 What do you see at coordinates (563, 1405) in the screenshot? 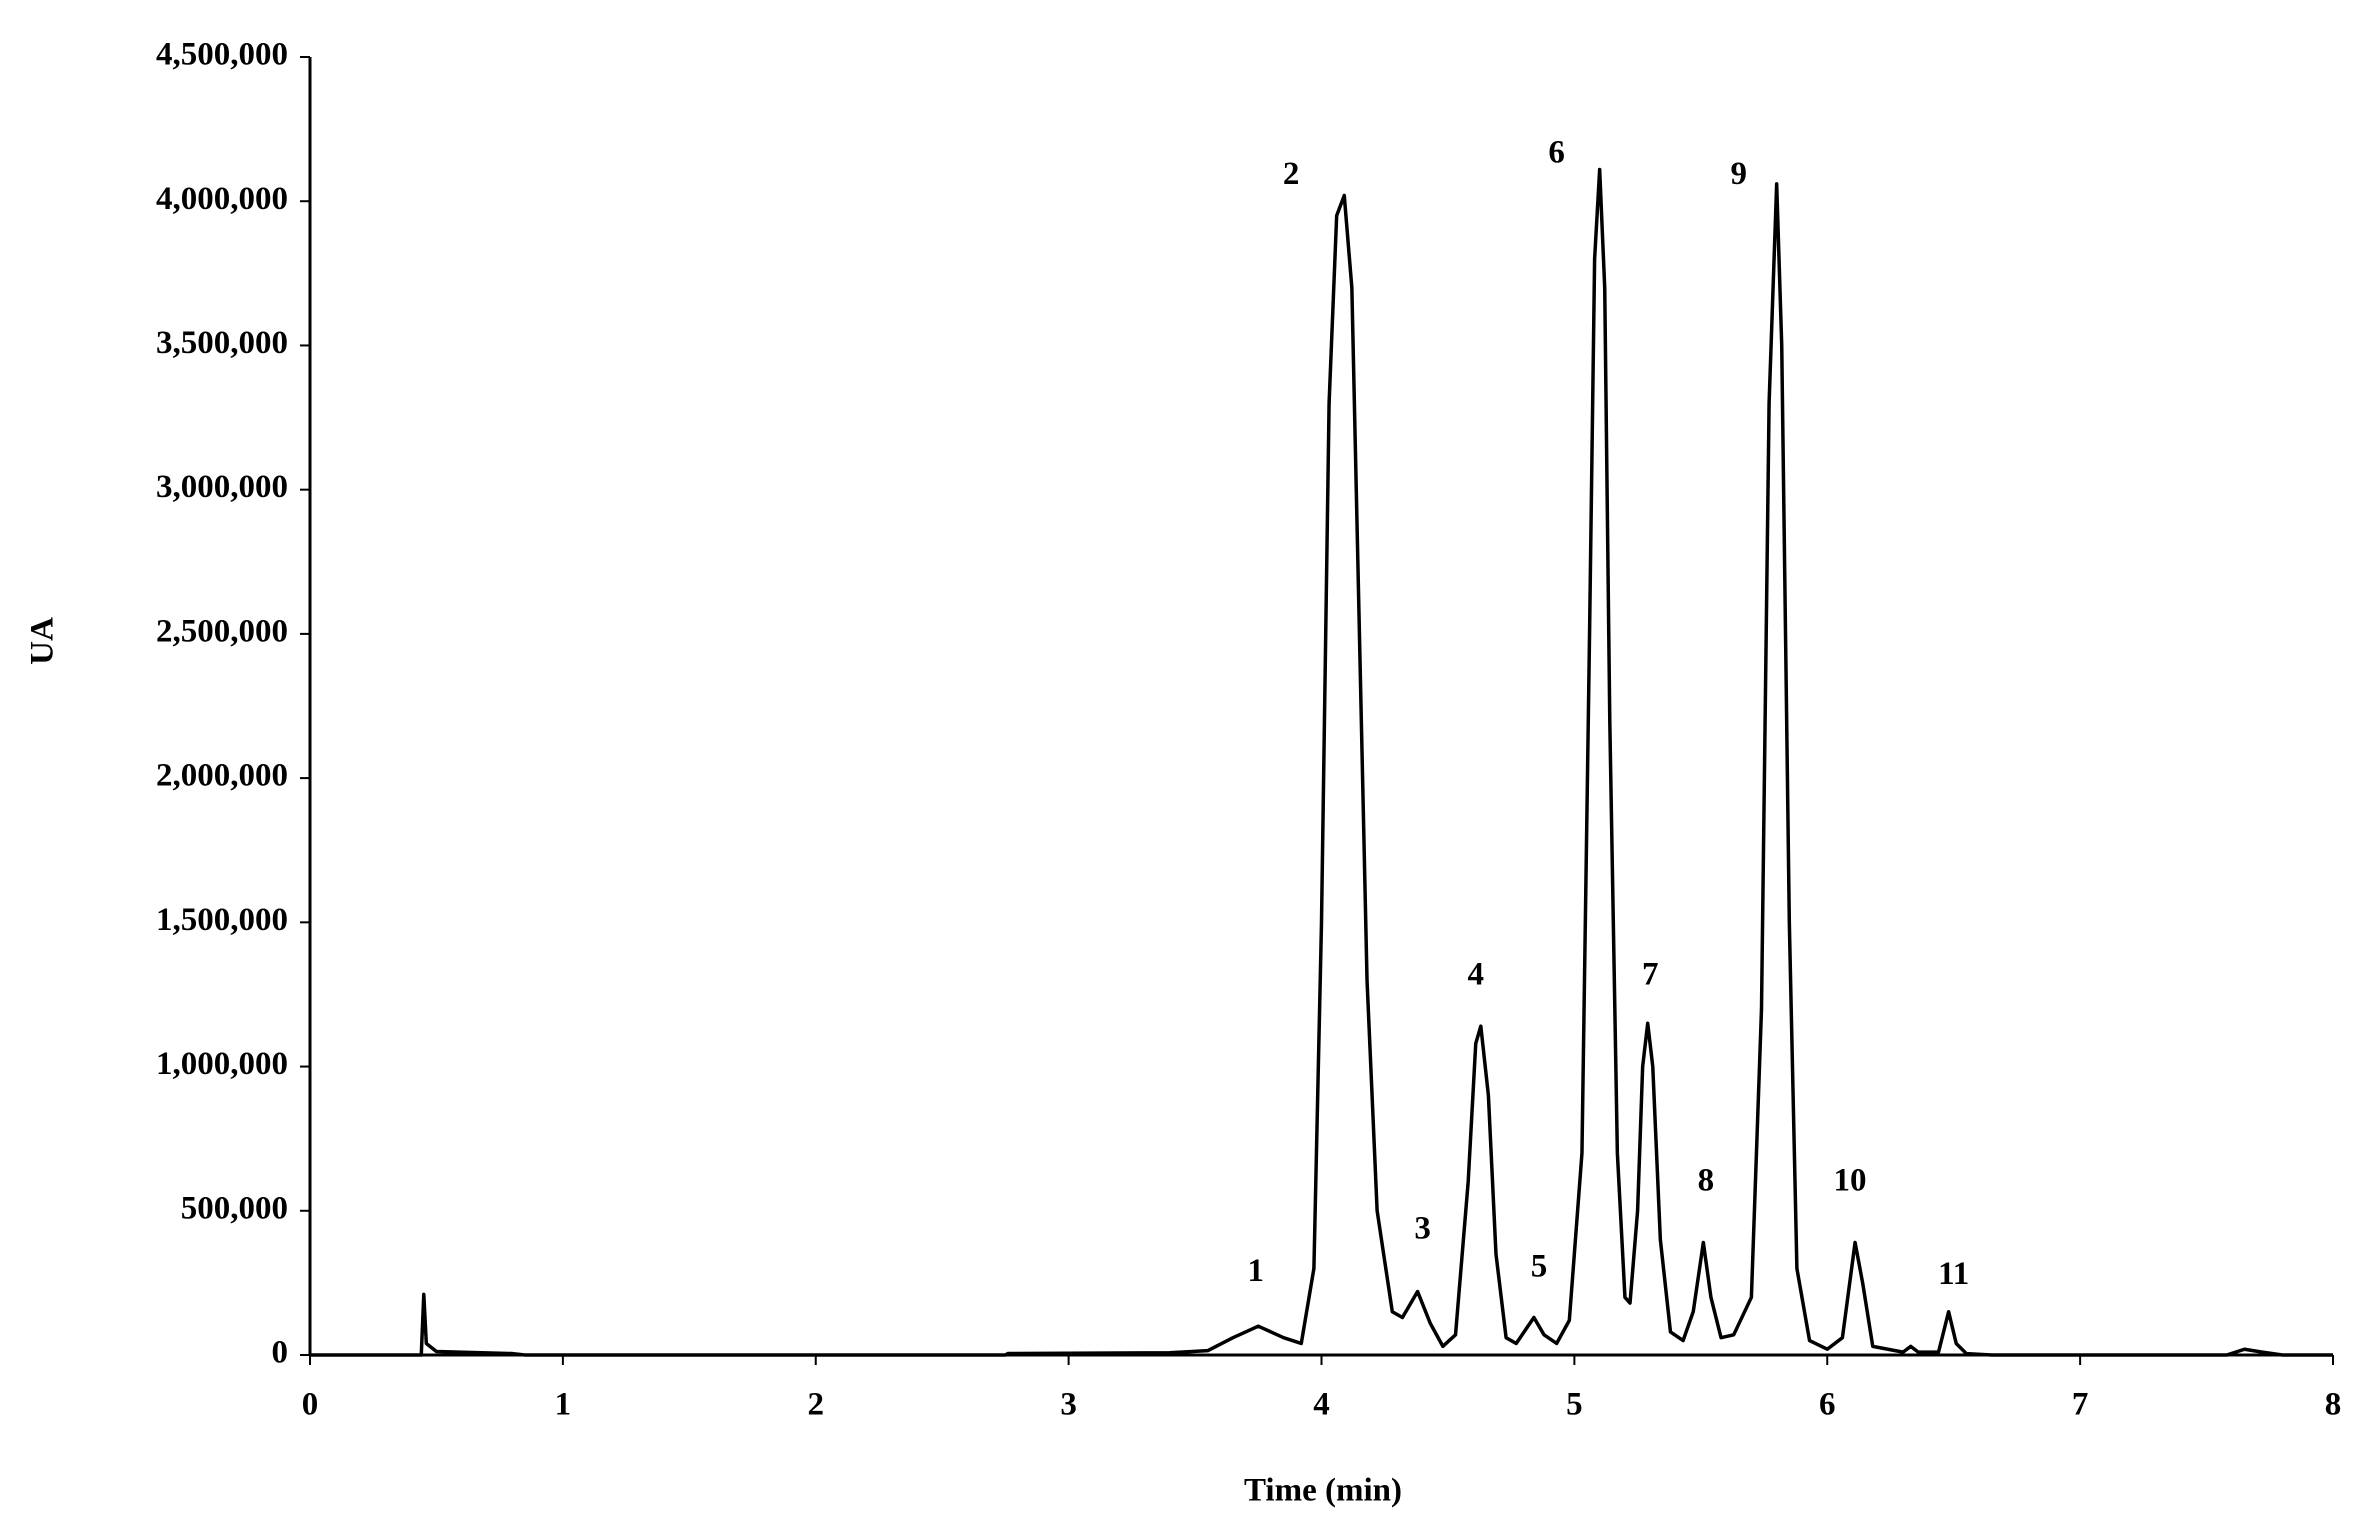
I see `x-tick-label: 1` at bounding box center [563, 1405].